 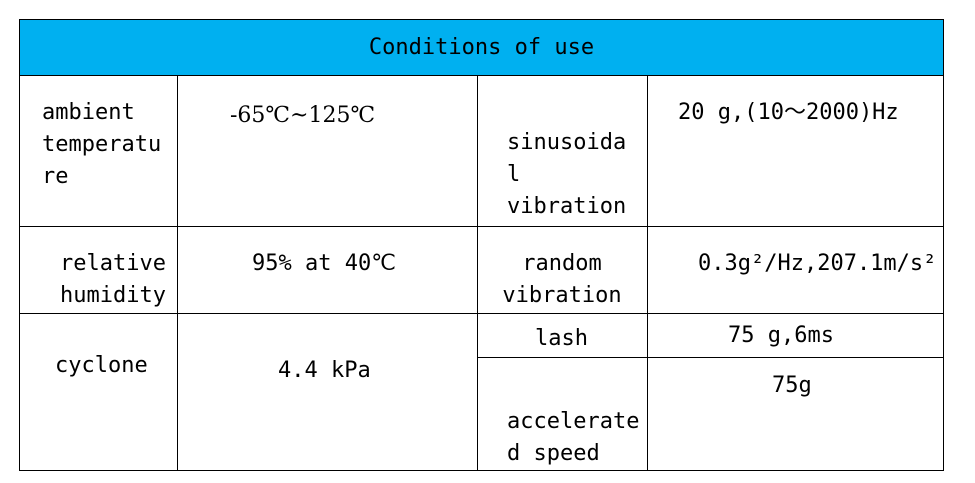 What do you see at coordinates (303, 115) in the screenshot?
I see `ambient-temperature-value: -65℃~125℃` at bounding box center [303, 115].